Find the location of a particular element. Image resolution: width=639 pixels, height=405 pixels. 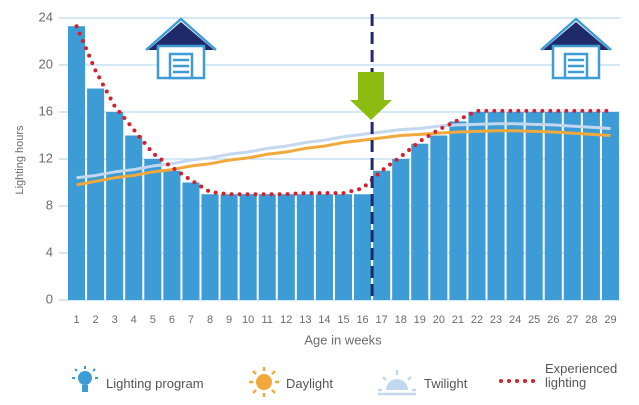

x-tick-label: 23 is located at coordinates (496, 320).